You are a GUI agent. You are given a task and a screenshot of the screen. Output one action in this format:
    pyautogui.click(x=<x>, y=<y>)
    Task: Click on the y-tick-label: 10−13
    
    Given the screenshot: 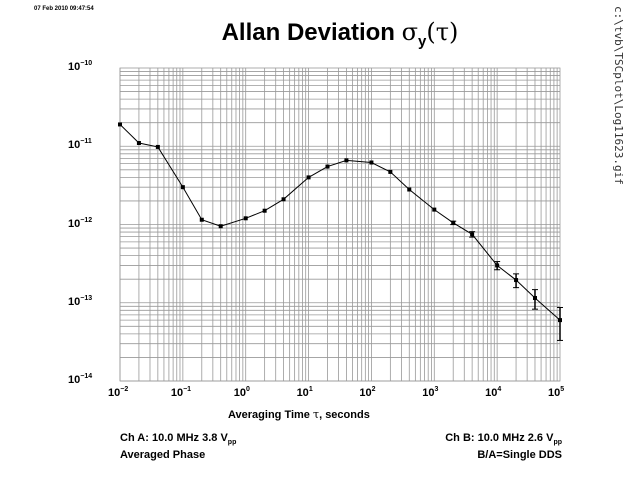 What is the action you would take?
    pyautogui.click(x=80, y=301)
    